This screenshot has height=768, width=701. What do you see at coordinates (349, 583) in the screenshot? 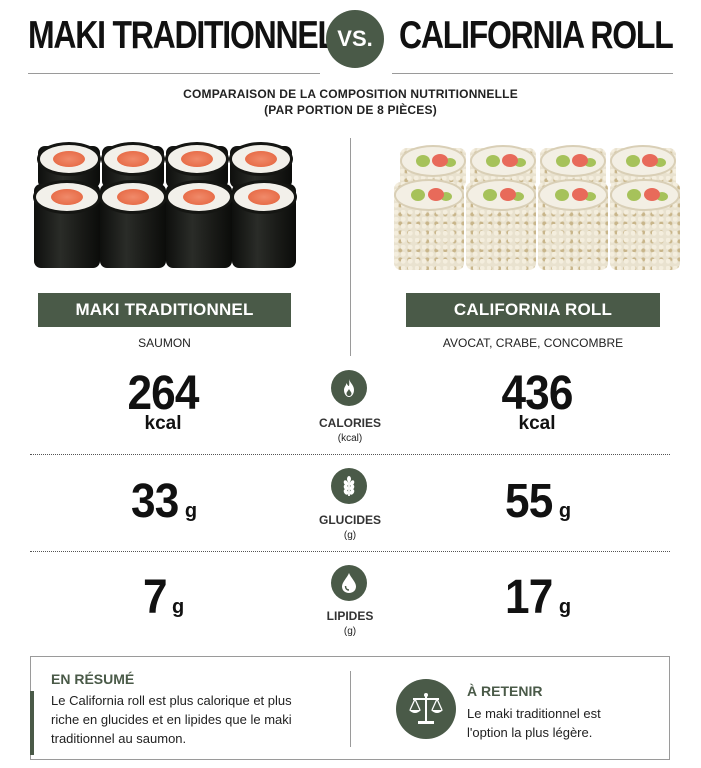
I see `droplet-icon` at bounding box center [349, 583].